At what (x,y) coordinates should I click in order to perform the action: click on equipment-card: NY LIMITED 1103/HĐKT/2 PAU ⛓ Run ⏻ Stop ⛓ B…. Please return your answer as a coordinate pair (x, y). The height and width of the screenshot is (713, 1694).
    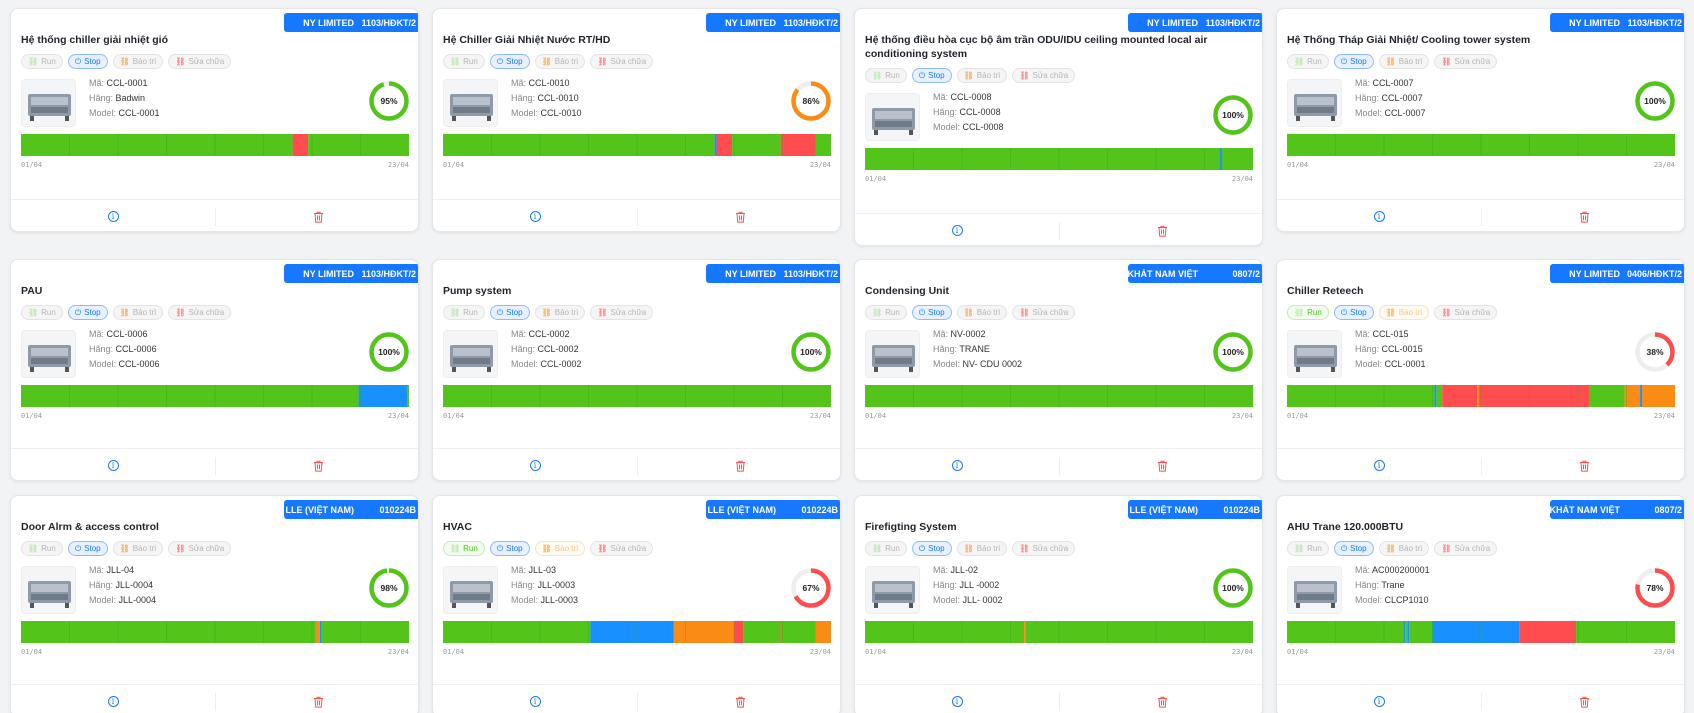
    Looking at the image, I should click on (214, 370).